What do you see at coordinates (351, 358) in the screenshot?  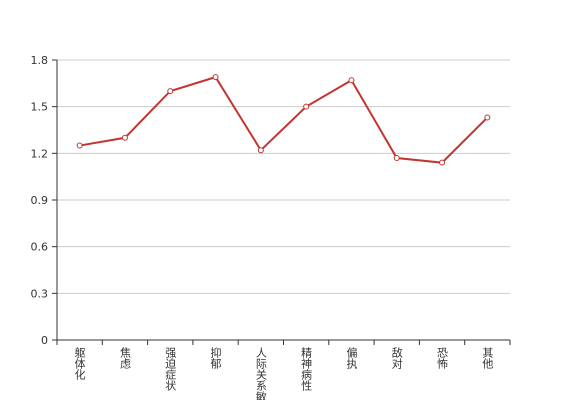 I see `x-tick-label: 偏执` at bounding box center [351, 358].